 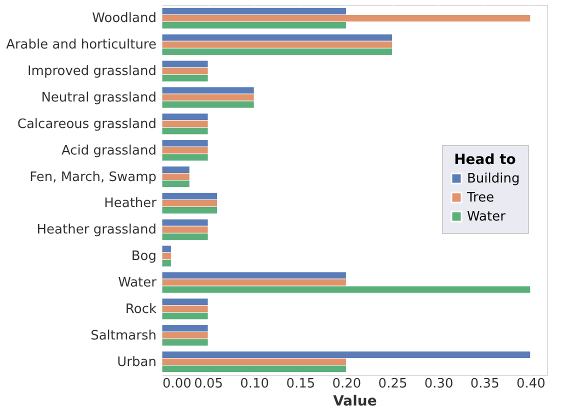 What do you see at coordinates (493, 179) in the screenshot?
I see `legend-label: Building` at bounding box center [493, 179].